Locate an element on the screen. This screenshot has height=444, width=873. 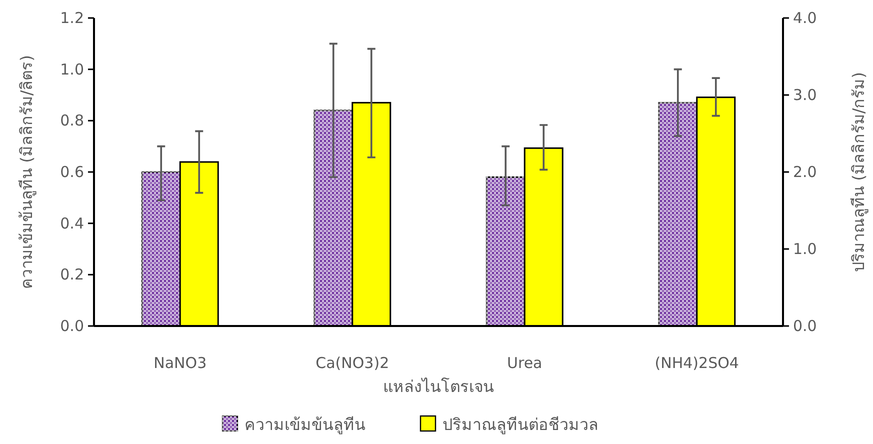
y-tick-label: 1.2 is located at coordinates (72, 18).